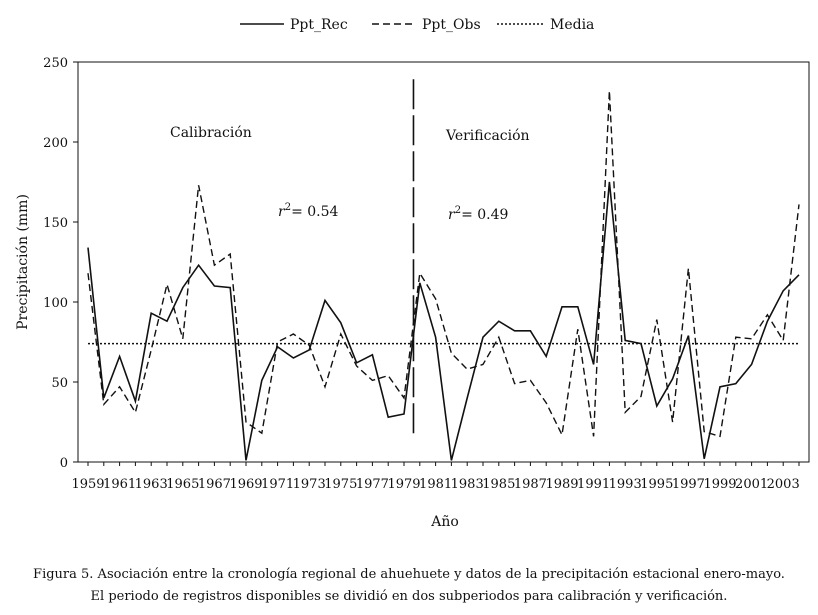 Image resolution: width=818 pixels, height=615 pixels. What do you see at coordinates (119, 484) in the screenshot?
I see `x-tick-label: 1961` at bounding box center [119, 484].